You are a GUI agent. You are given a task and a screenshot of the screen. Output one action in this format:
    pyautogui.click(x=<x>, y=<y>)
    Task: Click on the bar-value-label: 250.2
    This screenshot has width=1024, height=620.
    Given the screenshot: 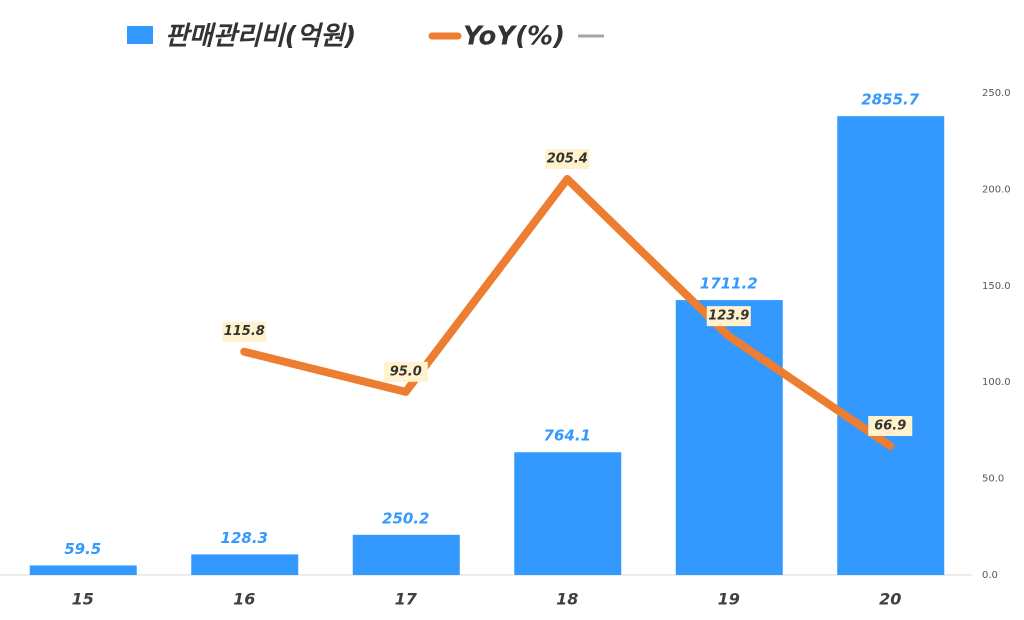 What is the action you would take?
    pyautogui.click(x=405, y=518)
    